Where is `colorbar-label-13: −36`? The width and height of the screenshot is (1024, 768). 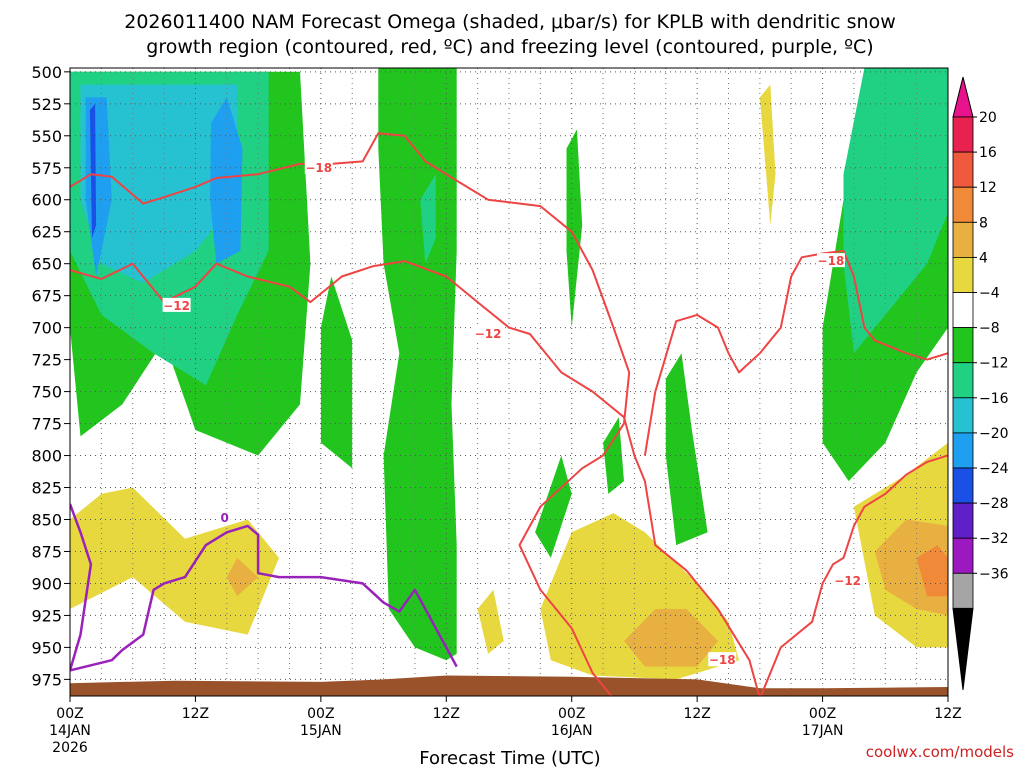 colorbar-label-13: −36 is located at coordinates (994, 574).